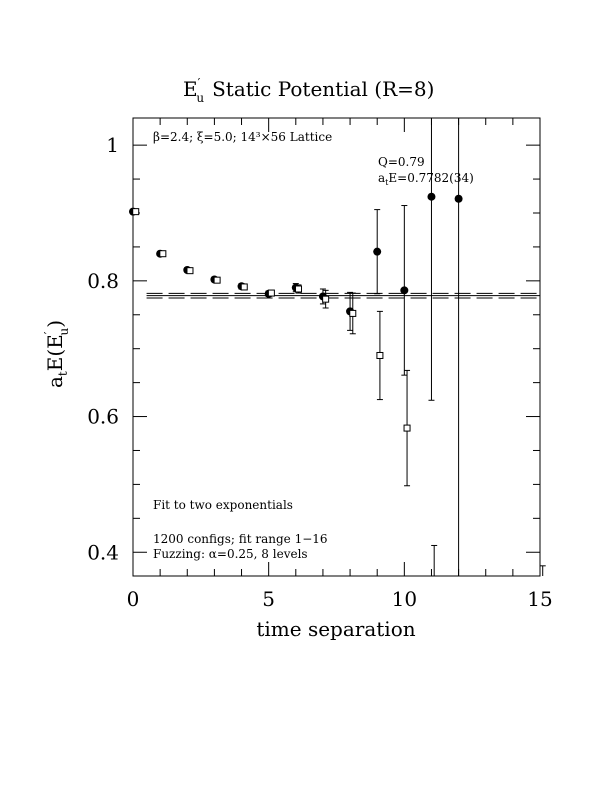 The image size is (612, 792). I want to click on x-axis-label: time separation, so click(335, 629).